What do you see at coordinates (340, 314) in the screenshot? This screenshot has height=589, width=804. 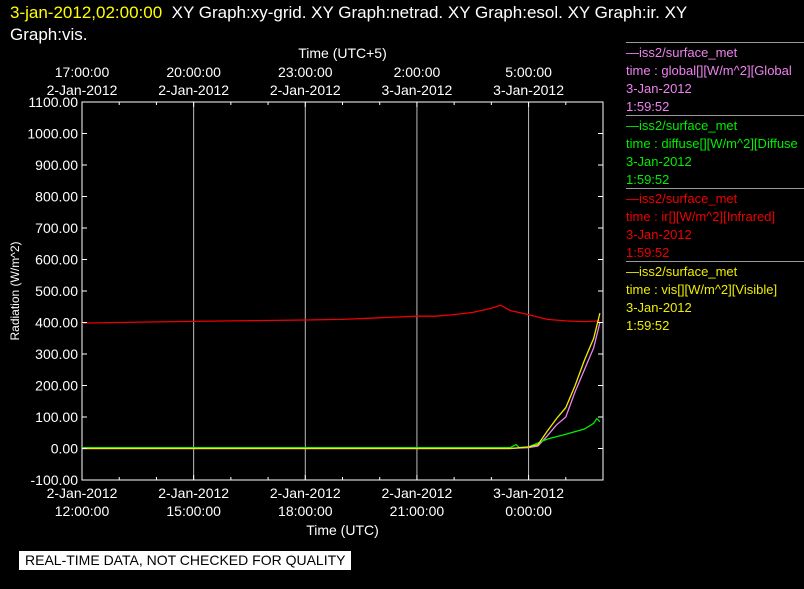 I see `series-line-ir` at bounding box center [340, 314].